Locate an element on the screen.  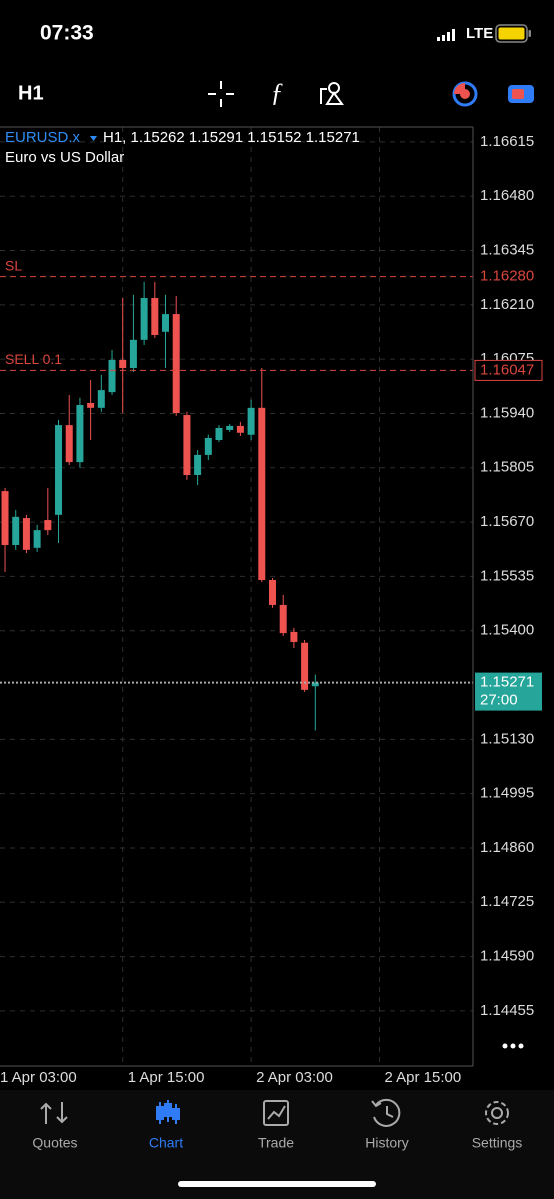
y-tick-label: 1.14725 is located at coordinates (507, 901).